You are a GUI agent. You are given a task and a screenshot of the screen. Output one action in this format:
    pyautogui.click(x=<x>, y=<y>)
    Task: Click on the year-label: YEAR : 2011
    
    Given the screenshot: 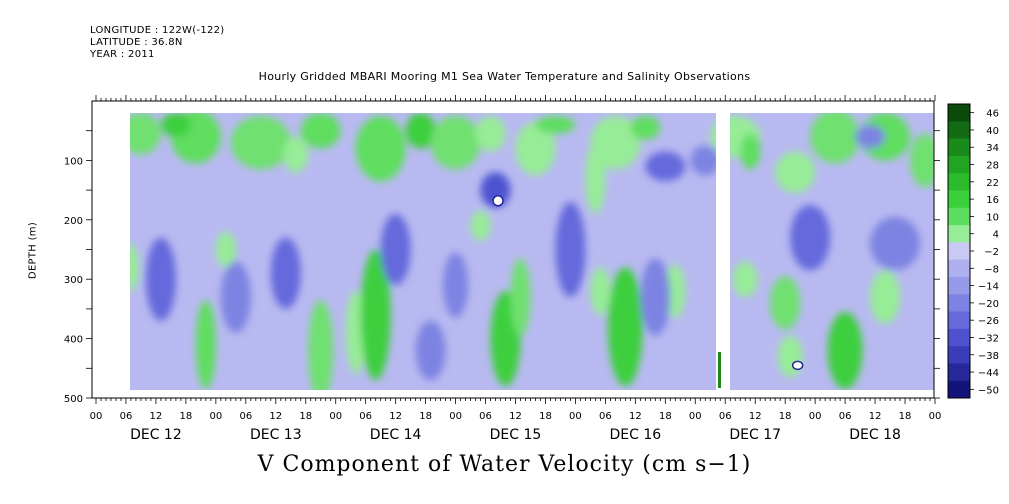 What is the action you would take?
    pyautogui.click(x=122, y=54)
    